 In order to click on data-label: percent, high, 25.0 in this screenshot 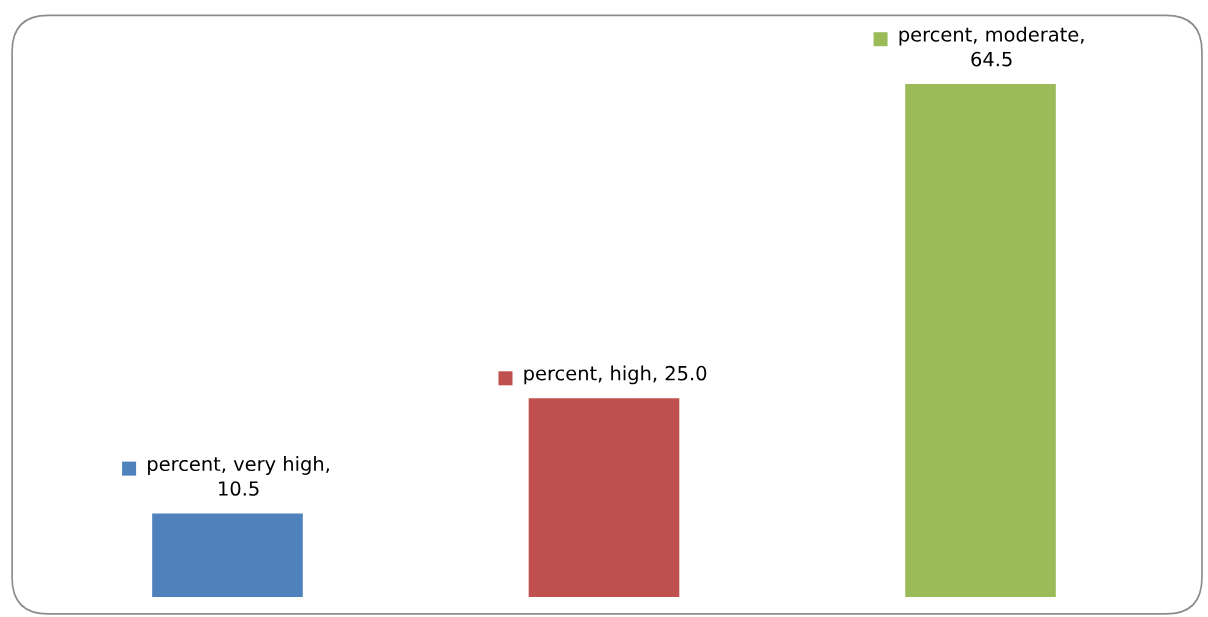, I will do `click(615, 375)`.